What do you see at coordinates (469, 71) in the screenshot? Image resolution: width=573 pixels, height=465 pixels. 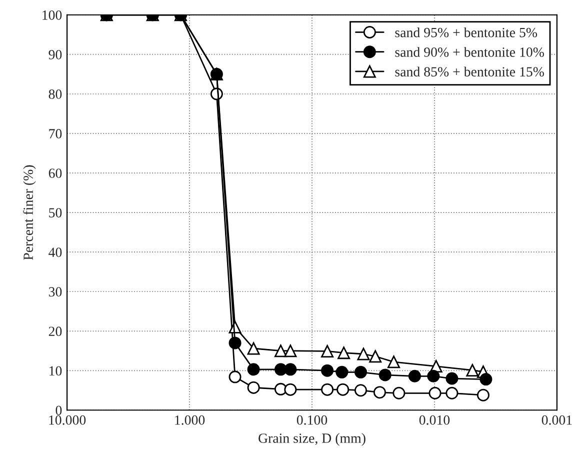 I see `legend-label: sand 85% + bentonite 15%` at bounding box center [469, 71].